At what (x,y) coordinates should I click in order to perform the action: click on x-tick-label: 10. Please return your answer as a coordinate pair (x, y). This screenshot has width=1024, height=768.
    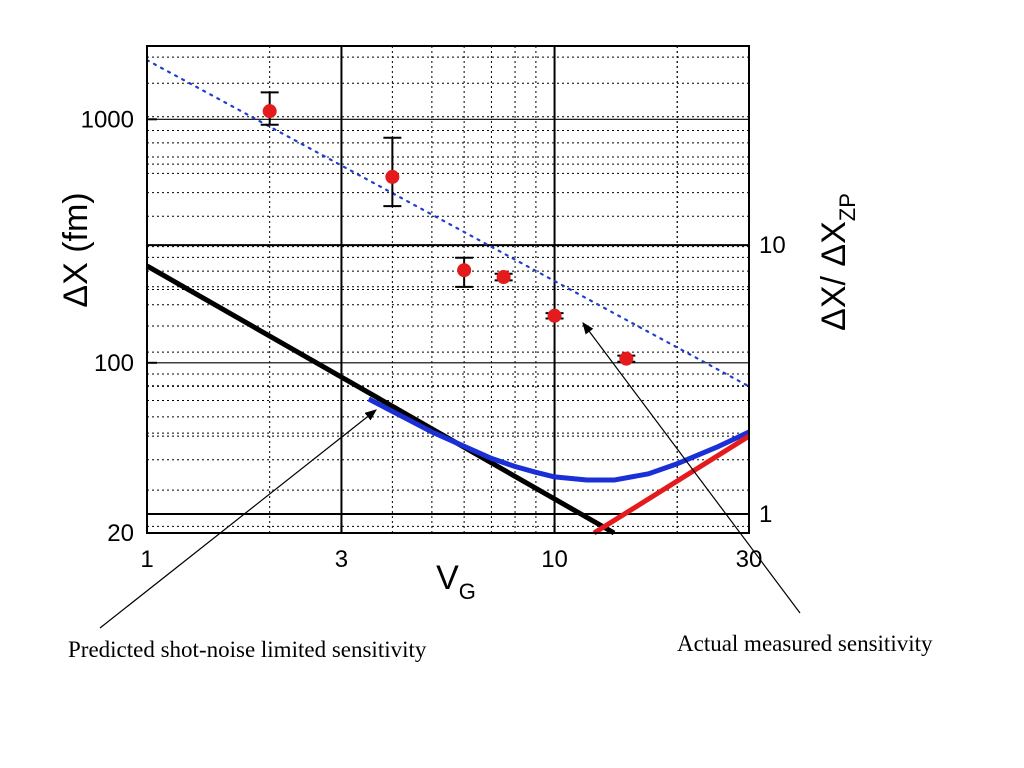
    Looking at the image, I should click on (554, 559).